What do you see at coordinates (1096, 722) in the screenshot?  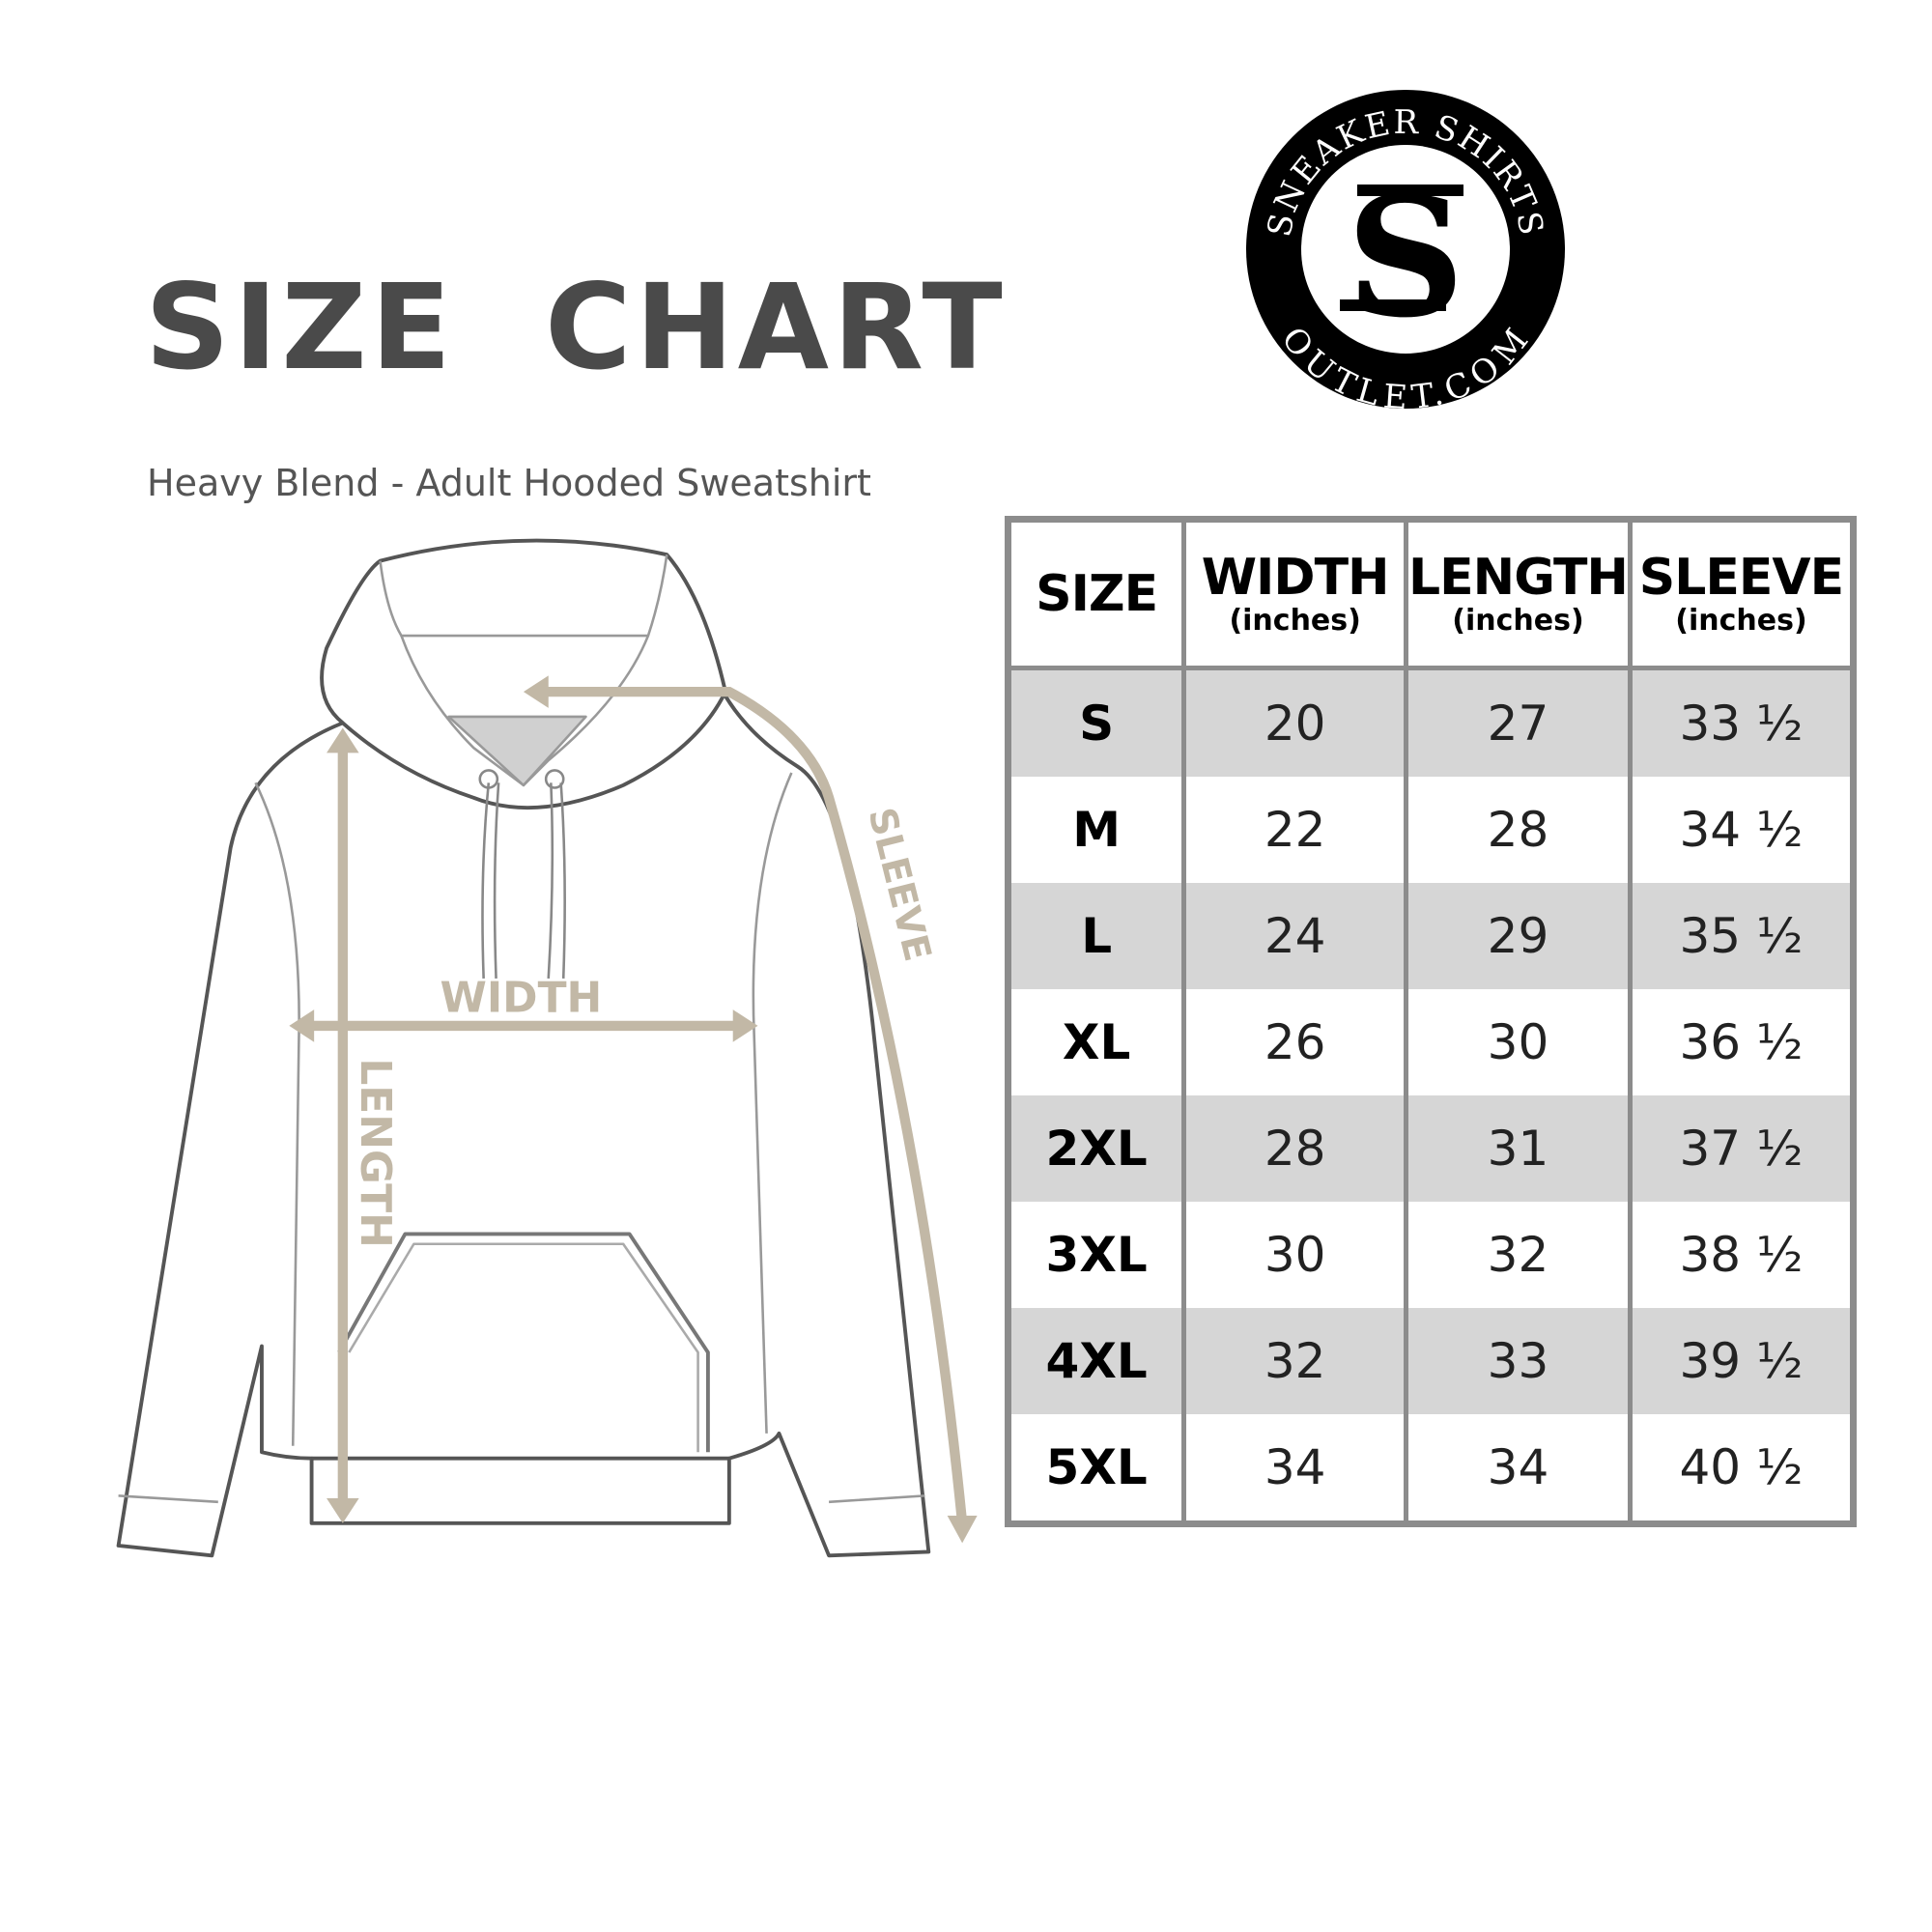 I see `cell-size: S` at bounding box center [1096, 722].